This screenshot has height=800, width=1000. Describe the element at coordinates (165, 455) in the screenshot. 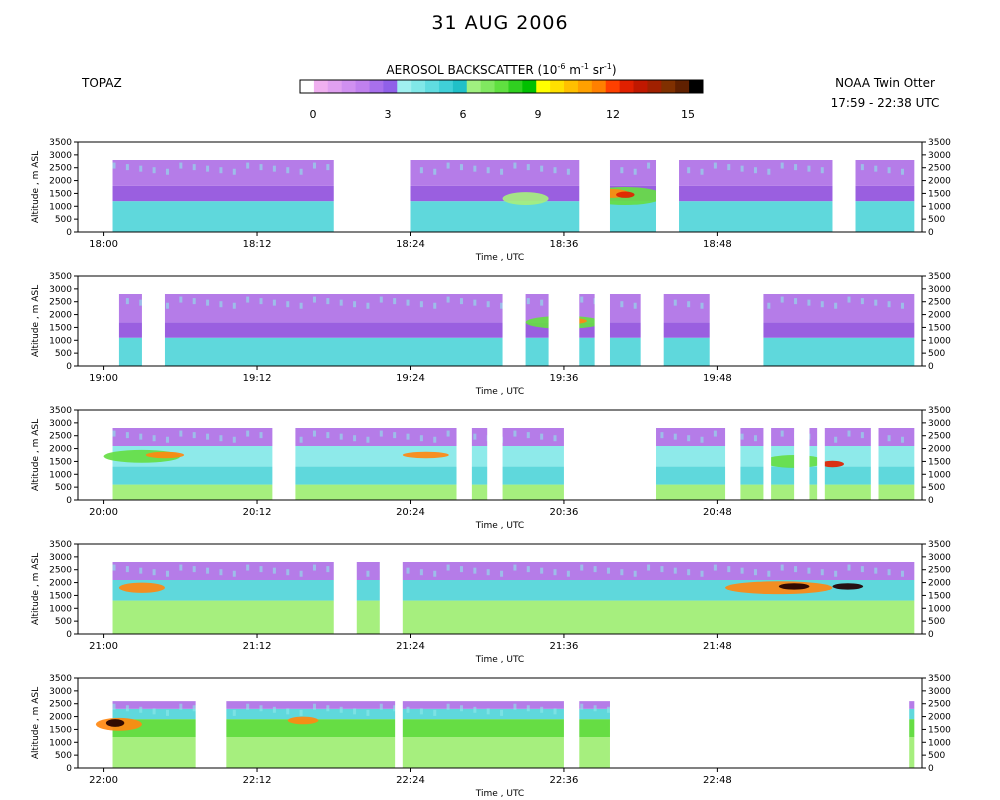

I see `aerosol-feature` at that location.